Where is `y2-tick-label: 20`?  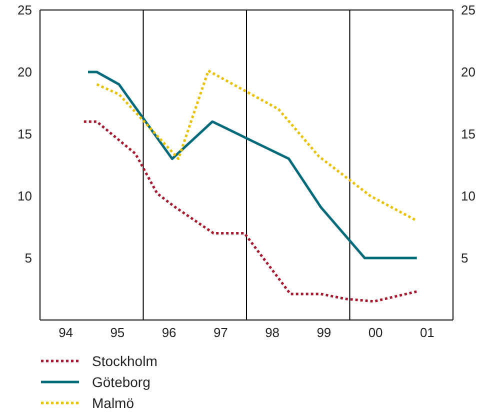
y2-tick-label: 20 is located at coordinates (468, 72).